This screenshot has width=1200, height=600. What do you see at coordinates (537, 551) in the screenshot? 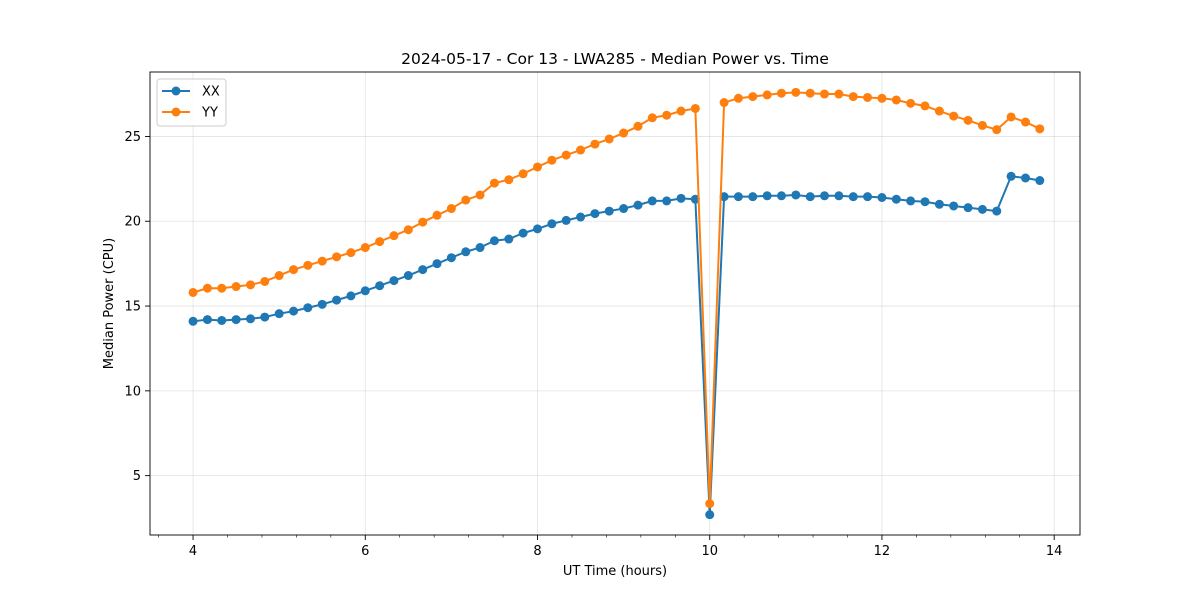
I see `x-tick-label: 8` at bounding box center [537, 551].